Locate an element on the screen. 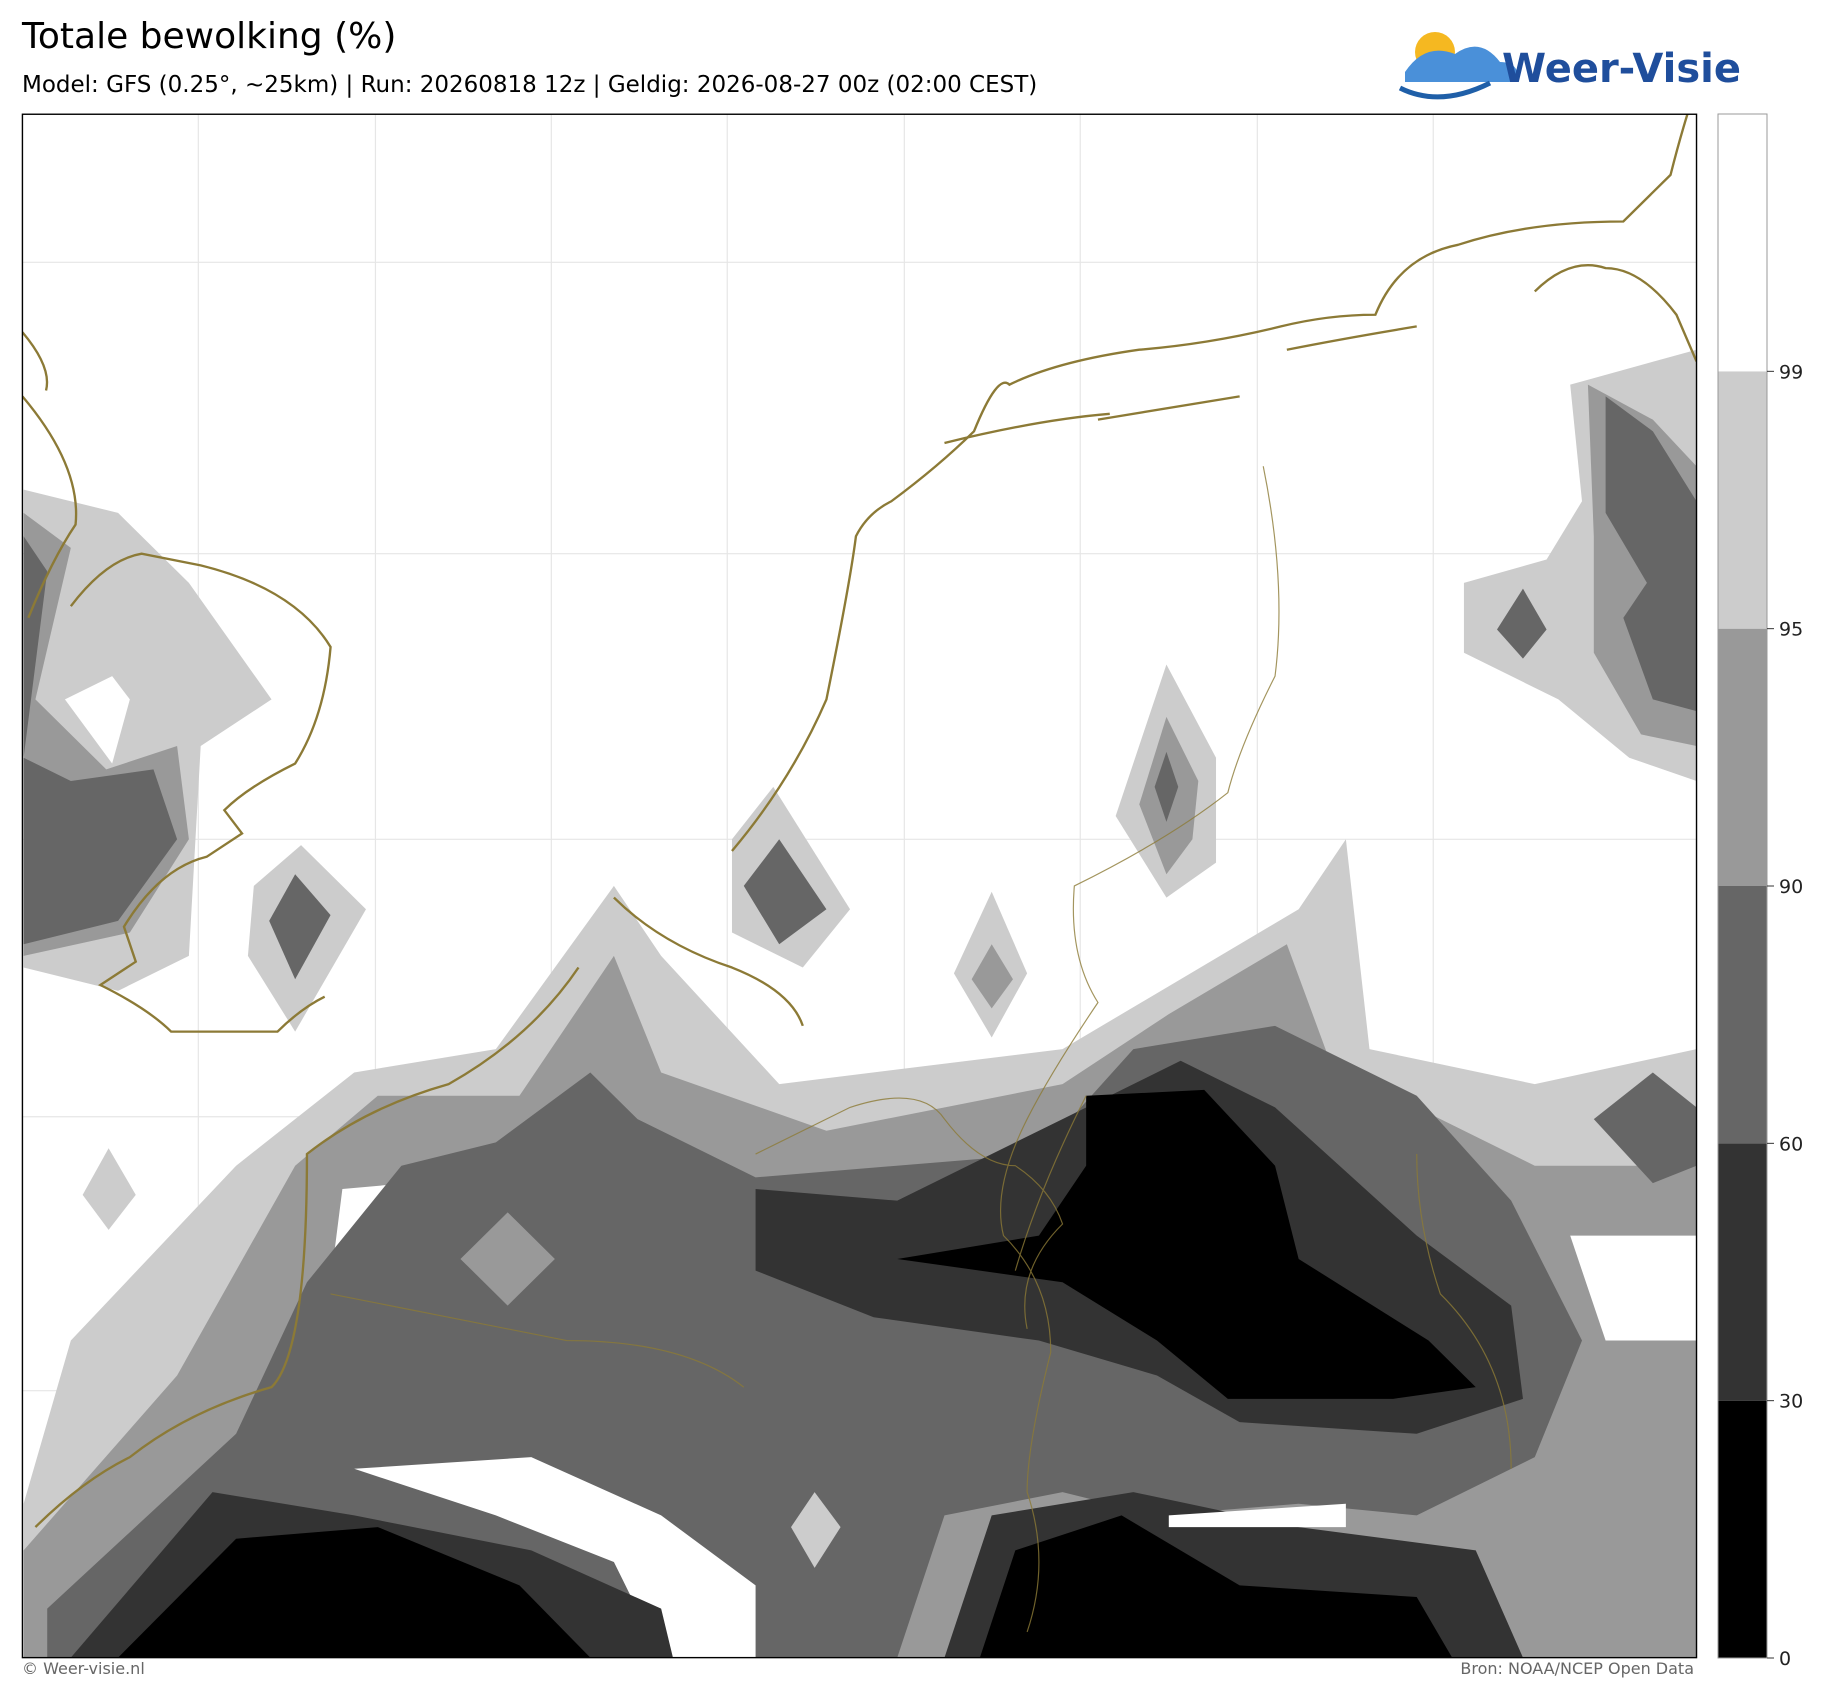 The height and width of the screenshot is (1681, 1824). colorbar-tick-label: 90 is located at coordinates (1791, 887).